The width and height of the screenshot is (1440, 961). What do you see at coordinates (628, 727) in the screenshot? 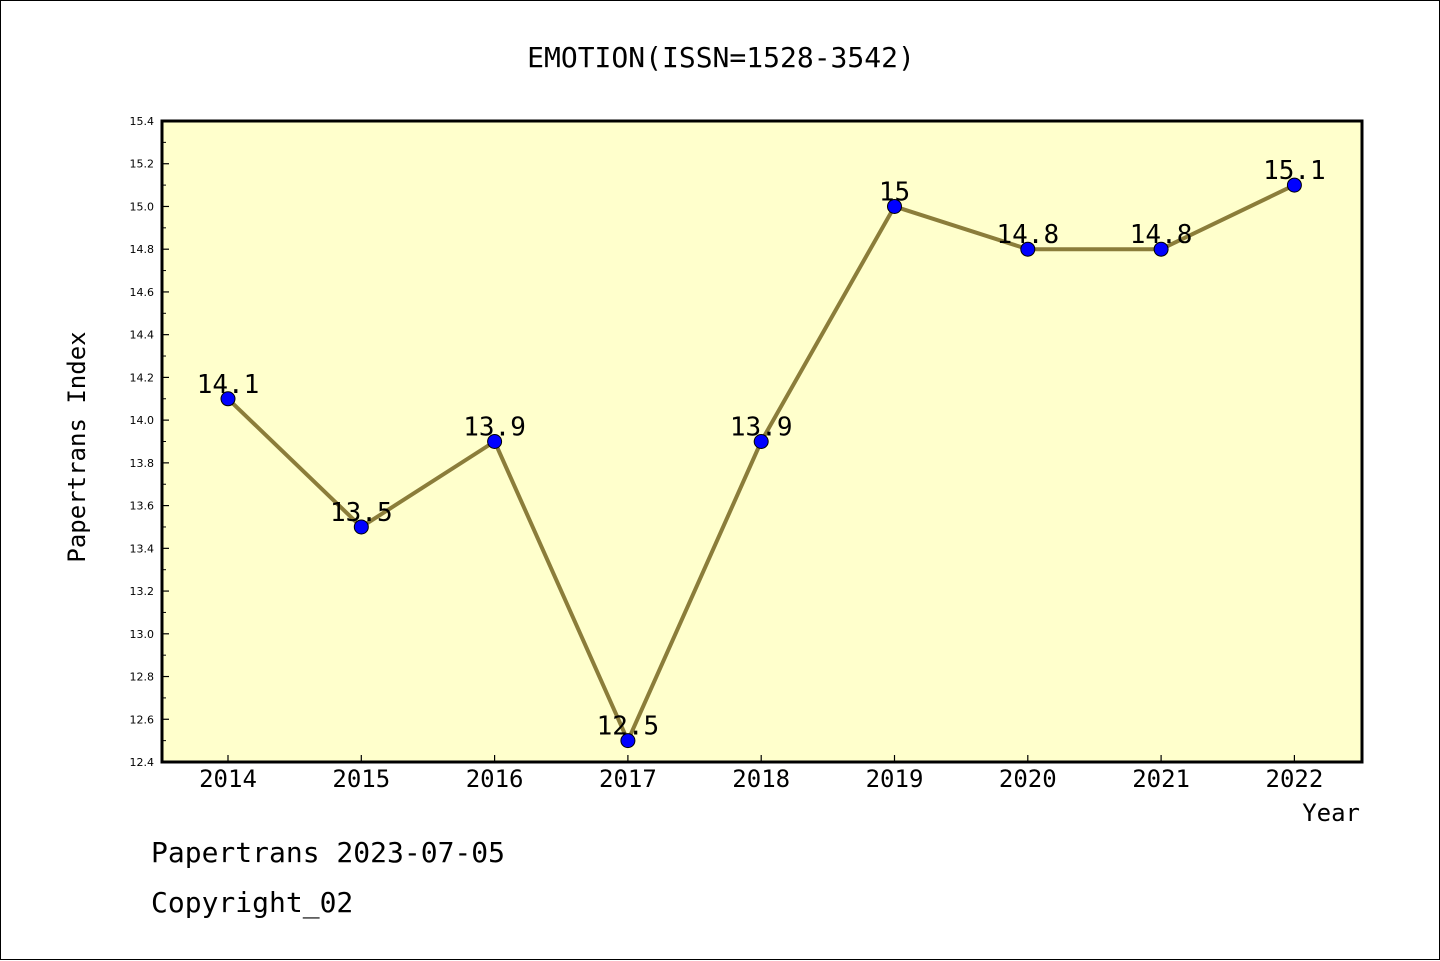
I see `data-label: 12.5` at bounding box center [628, 727].